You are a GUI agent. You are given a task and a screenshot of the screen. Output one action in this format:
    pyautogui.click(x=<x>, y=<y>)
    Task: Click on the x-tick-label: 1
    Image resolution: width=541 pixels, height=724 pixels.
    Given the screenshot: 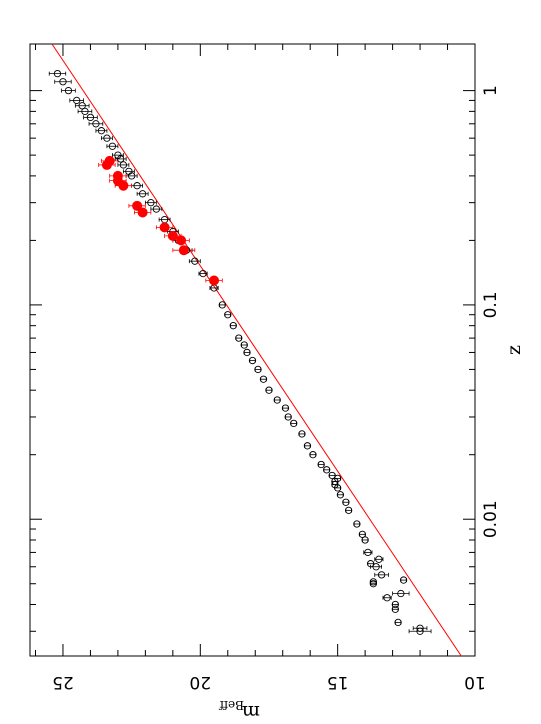 What is the action you would take?
    pyautogui.click(x=491, y=90)
    